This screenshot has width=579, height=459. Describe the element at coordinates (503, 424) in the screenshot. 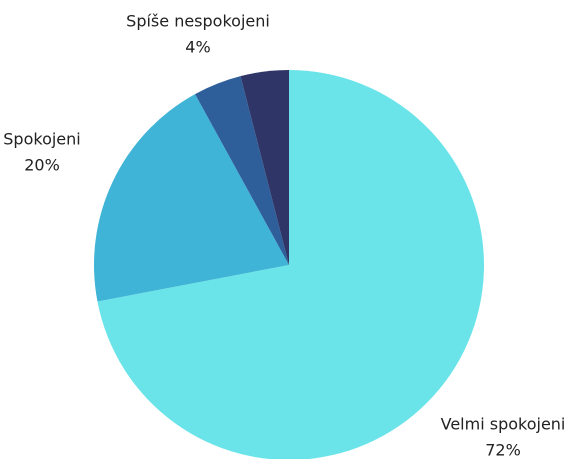

I see `slice-label: Velmi spokojeni` at that location.